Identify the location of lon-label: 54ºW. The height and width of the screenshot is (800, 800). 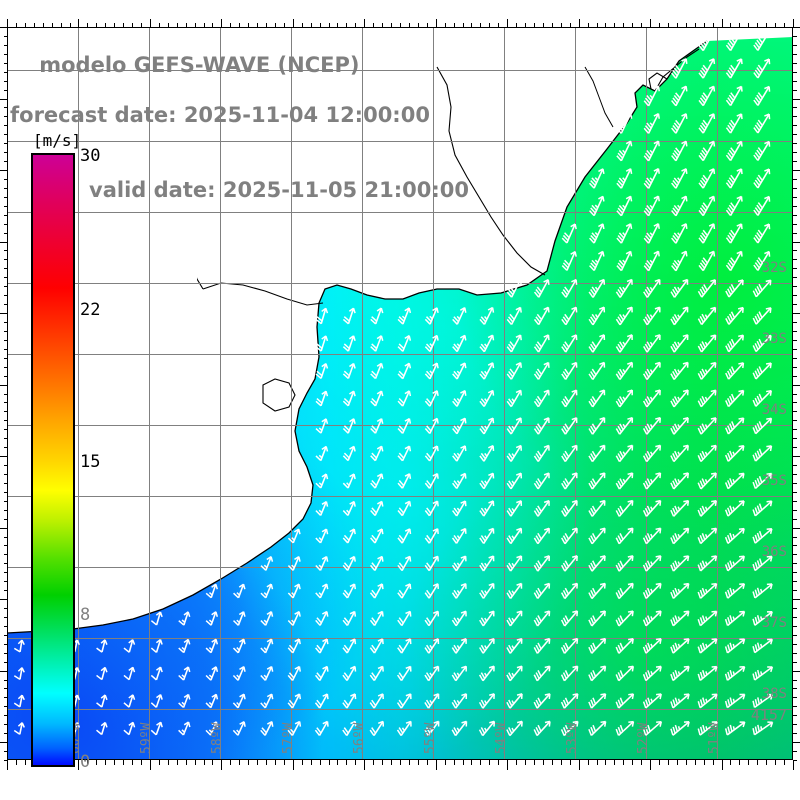
(501, 738).